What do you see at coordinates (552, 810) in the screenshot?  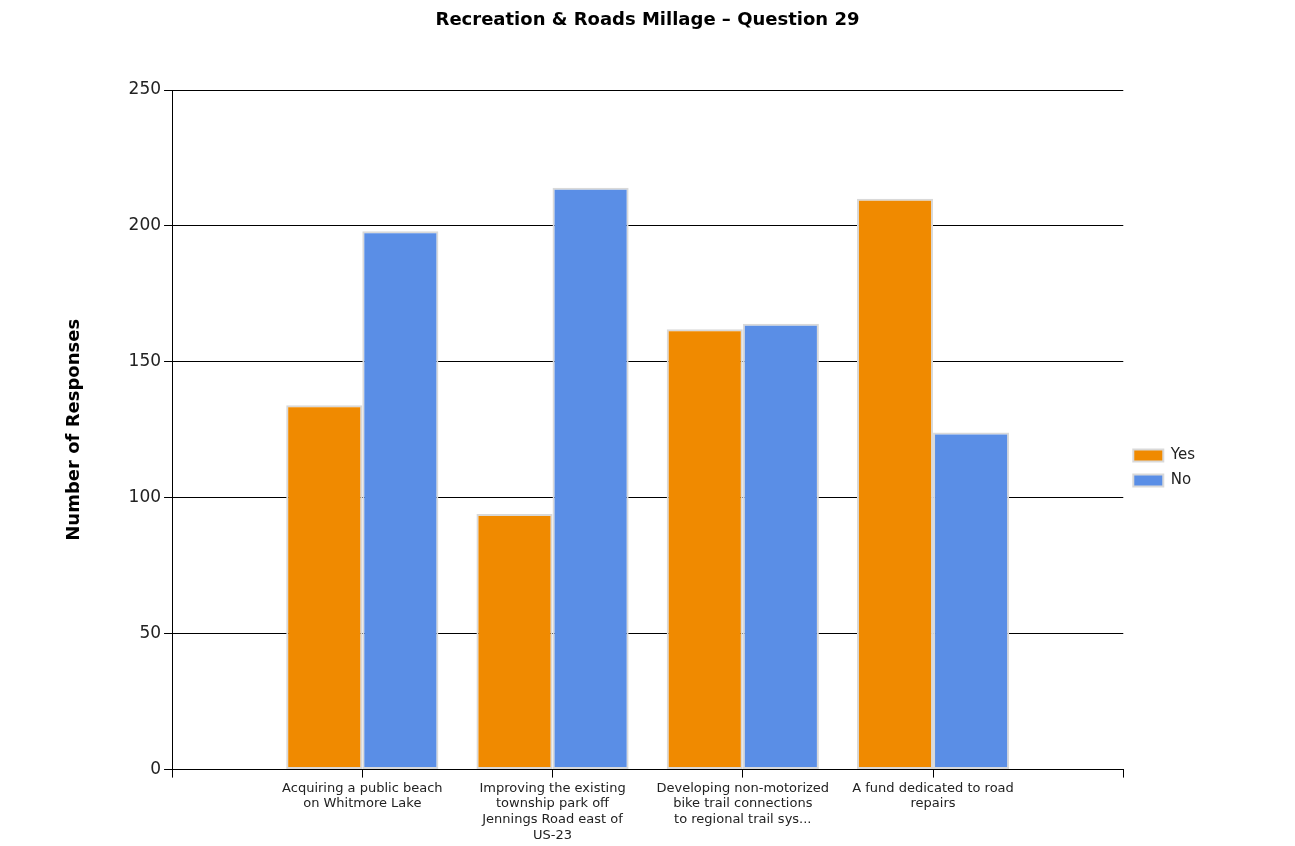 I see `x-tick-label: Improving the existing township park off Jennings Road east of US-23` at bounding box center [552, 810].